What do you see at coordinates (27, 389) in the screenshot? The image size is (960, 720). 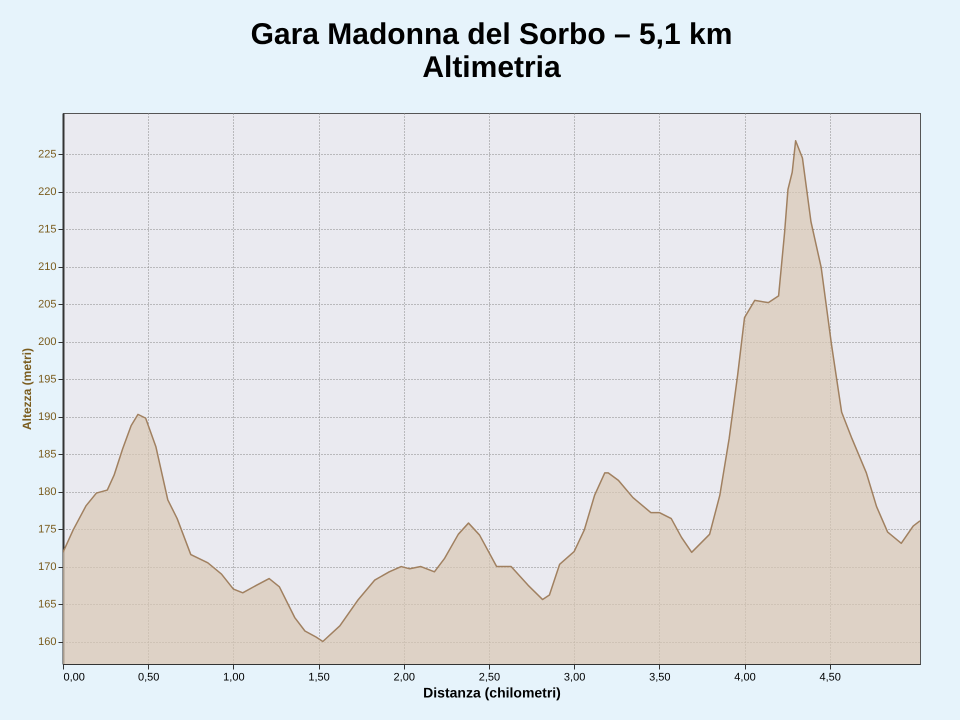 I see `y-axis-title: Altezza (metri)` at bounding box center [27, 389].